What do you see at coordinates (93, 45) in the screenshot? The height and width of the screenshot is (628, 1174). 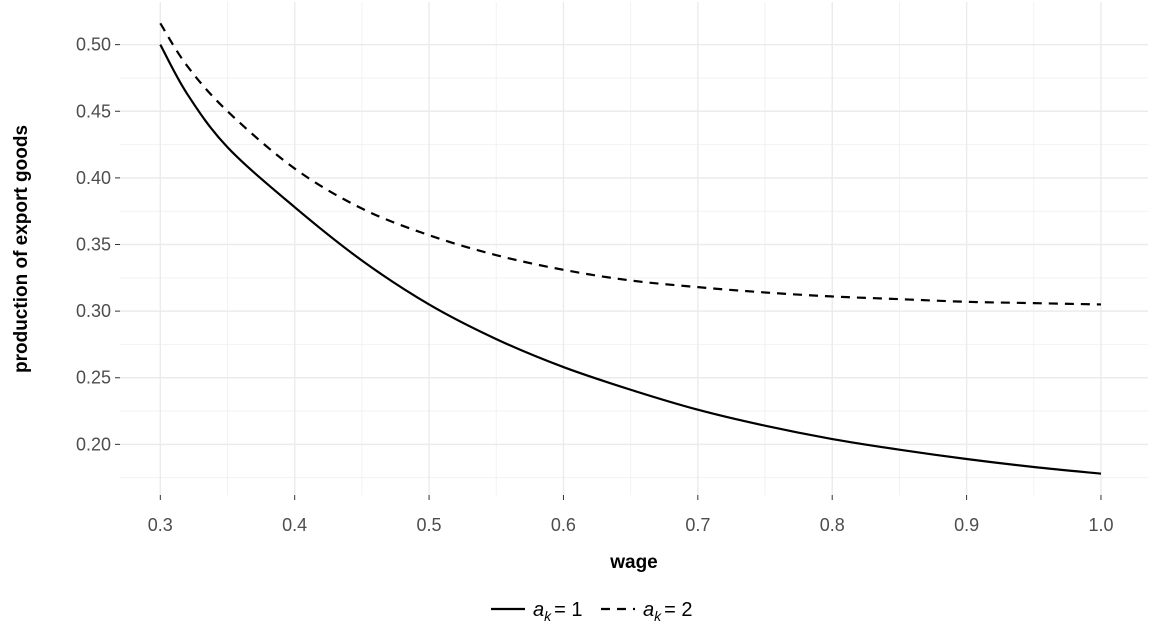 I see `y-tick-label: 0.50` at bounding box center [93, 45].